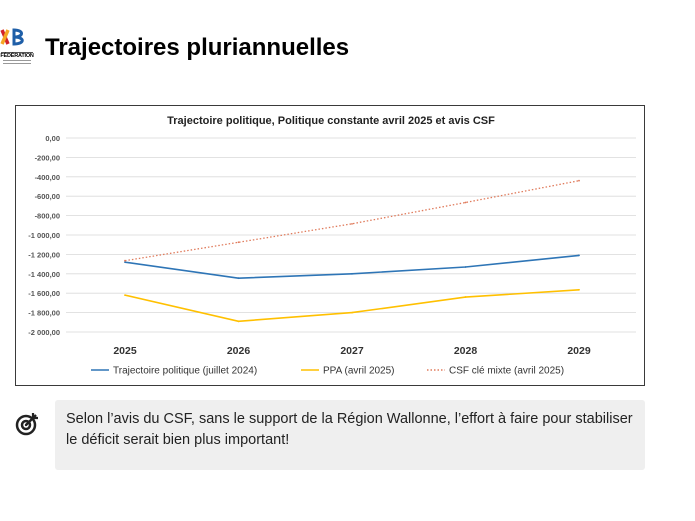  What do you see at coordinates (44, 313) in the screenshot?
I see `y-tick-label: -1 800,00` at bounding box center [44, 313].